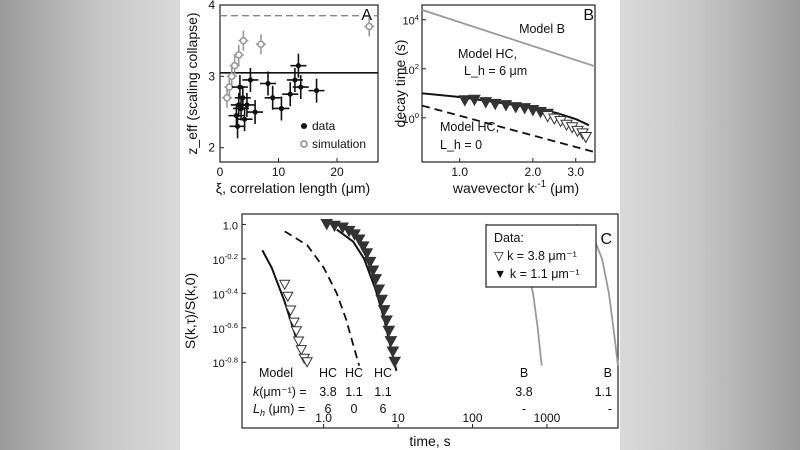 Image resolution: width=800 pixels, height=450 pixels. What do you see at coordinates (280, 392) in the screenshot?
I see `table-row-label-k: k(μm⁻¹) =` at bounding box center [280, 392].